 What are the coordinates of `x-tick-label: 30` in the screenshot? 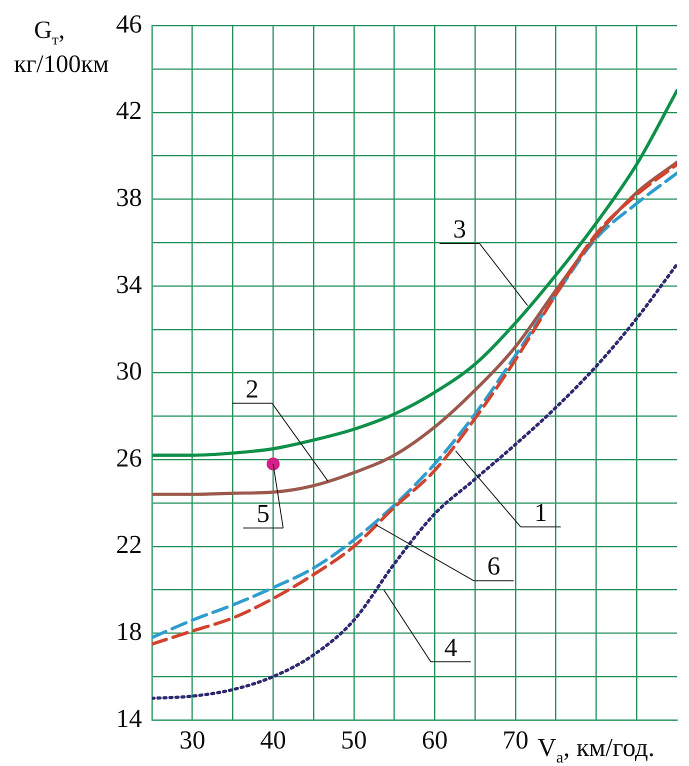 It's located at (192, 739).